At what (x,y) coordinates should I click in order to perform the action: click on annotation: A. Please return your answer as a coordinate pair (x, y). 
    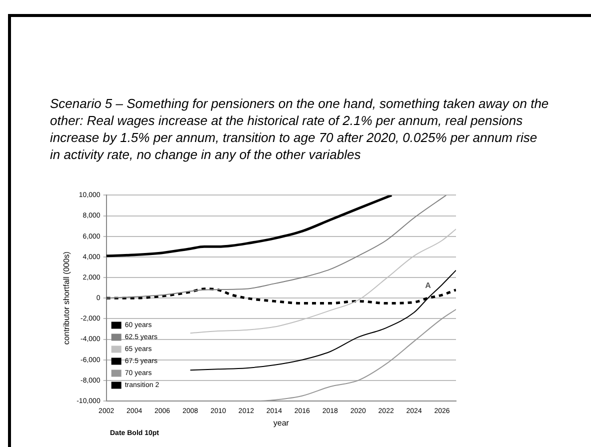
    Looking at the image, I should click on (428, 285).